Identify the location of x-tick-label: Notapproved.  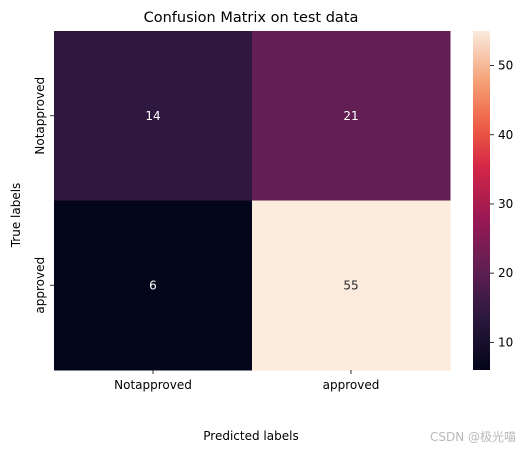
(153, 385).